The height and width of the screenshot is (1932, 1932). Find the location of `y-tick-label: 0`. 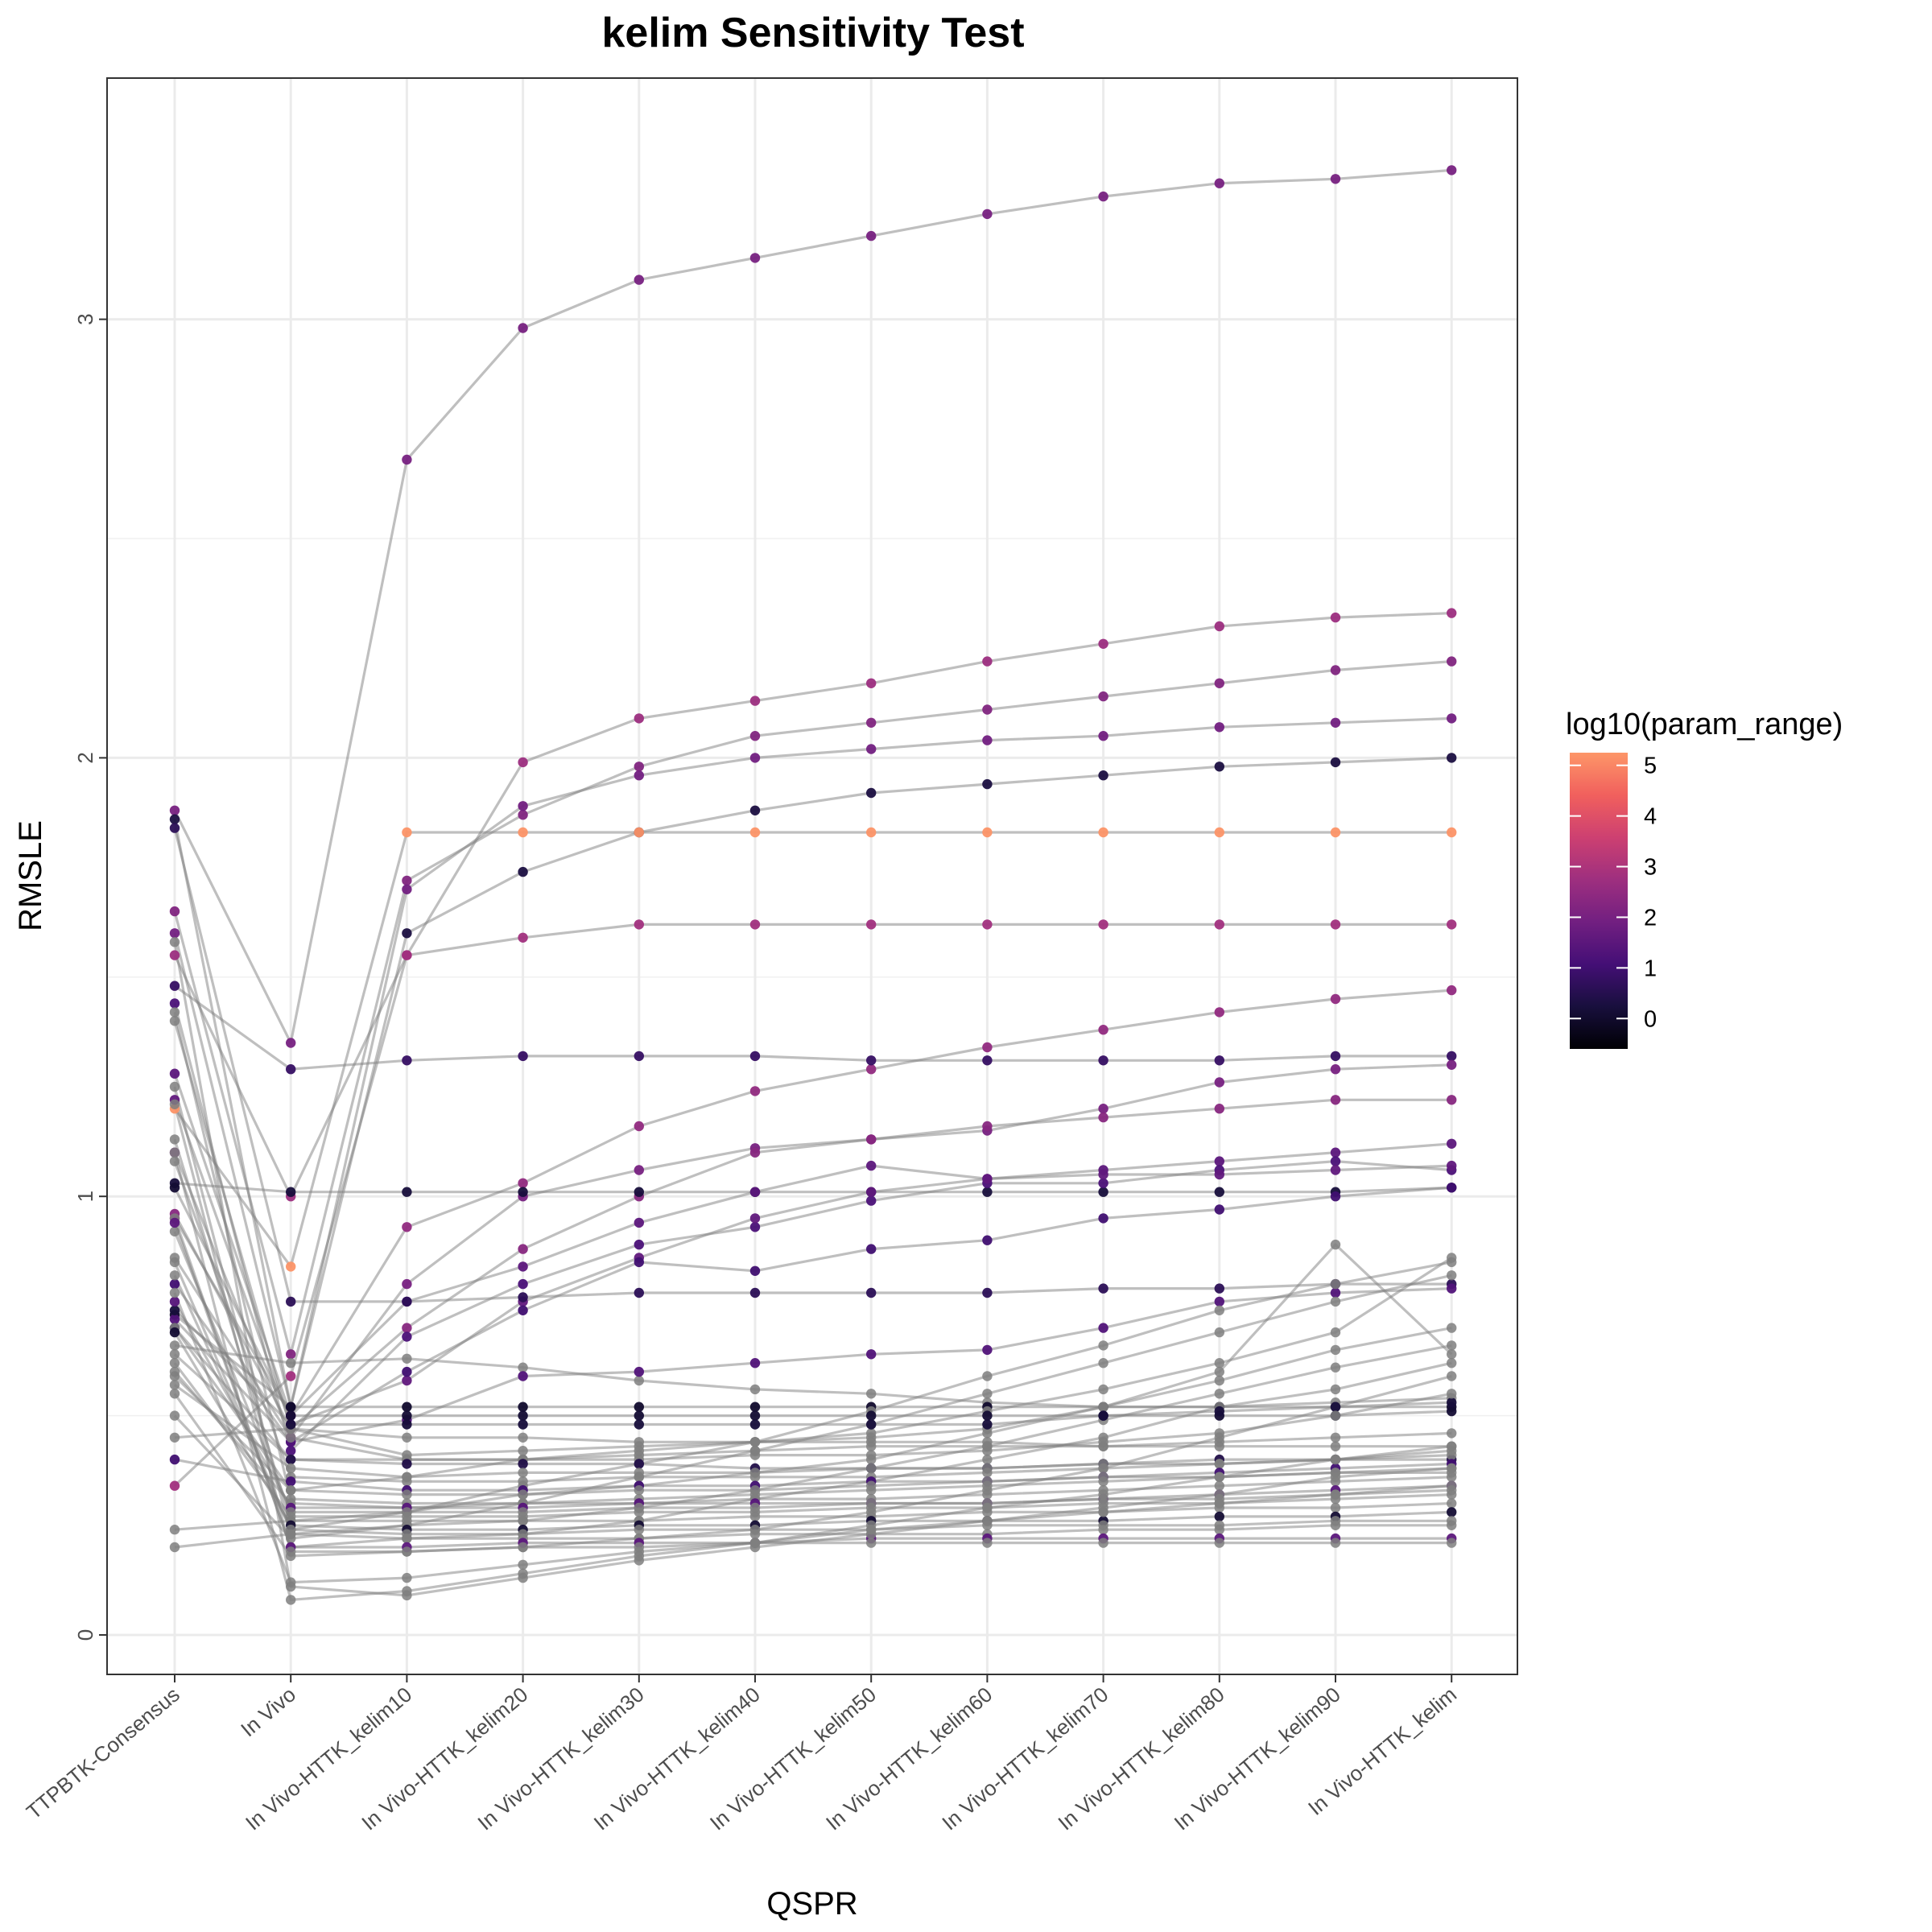

y-tick-label: 0 is located at coordinates (85, 1635).